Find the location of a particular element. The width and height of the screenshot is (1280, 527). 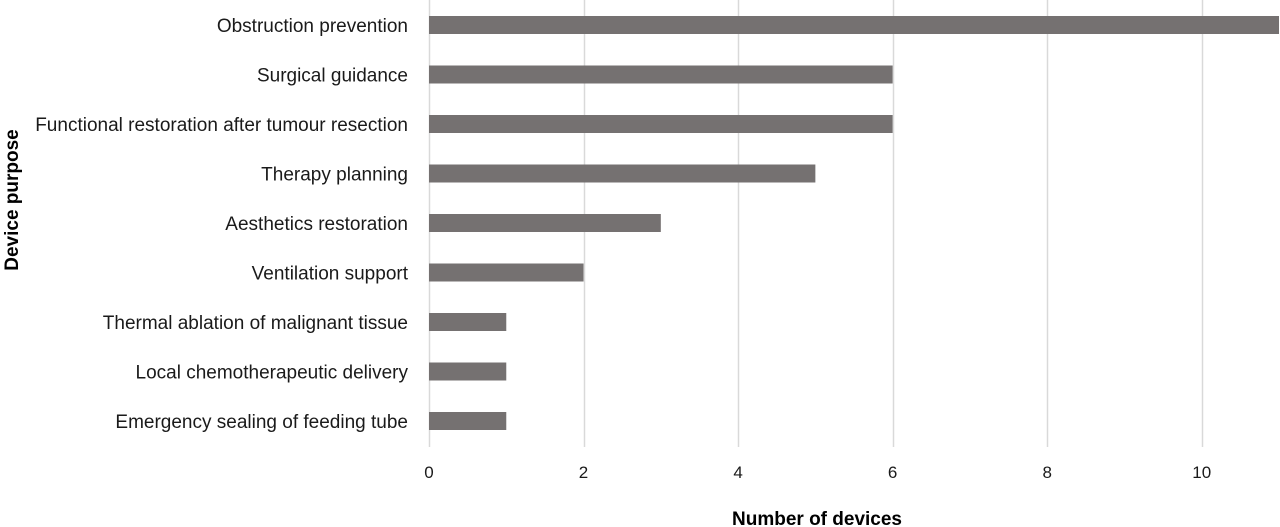

x-tick-label: 0 is located at coordinates (428, 472).